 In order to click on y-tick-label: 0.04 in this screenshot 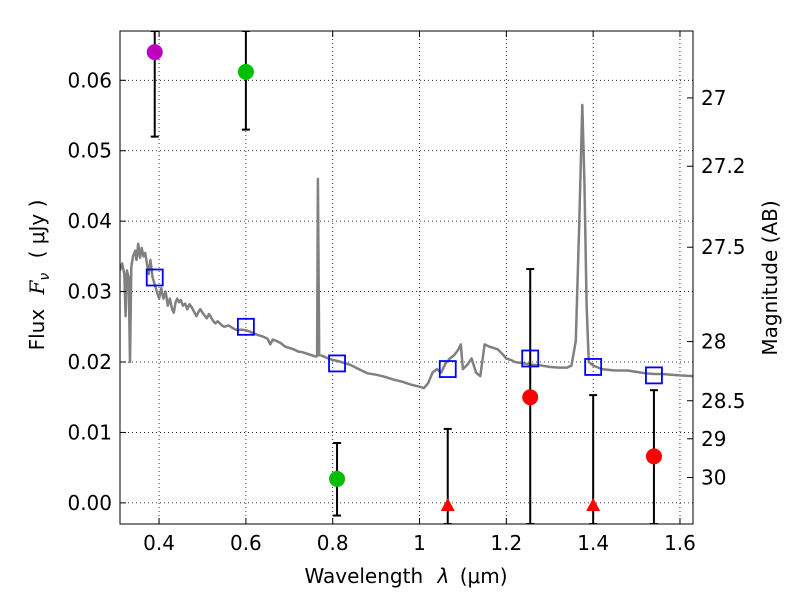, I will do `click(89, 221)`.